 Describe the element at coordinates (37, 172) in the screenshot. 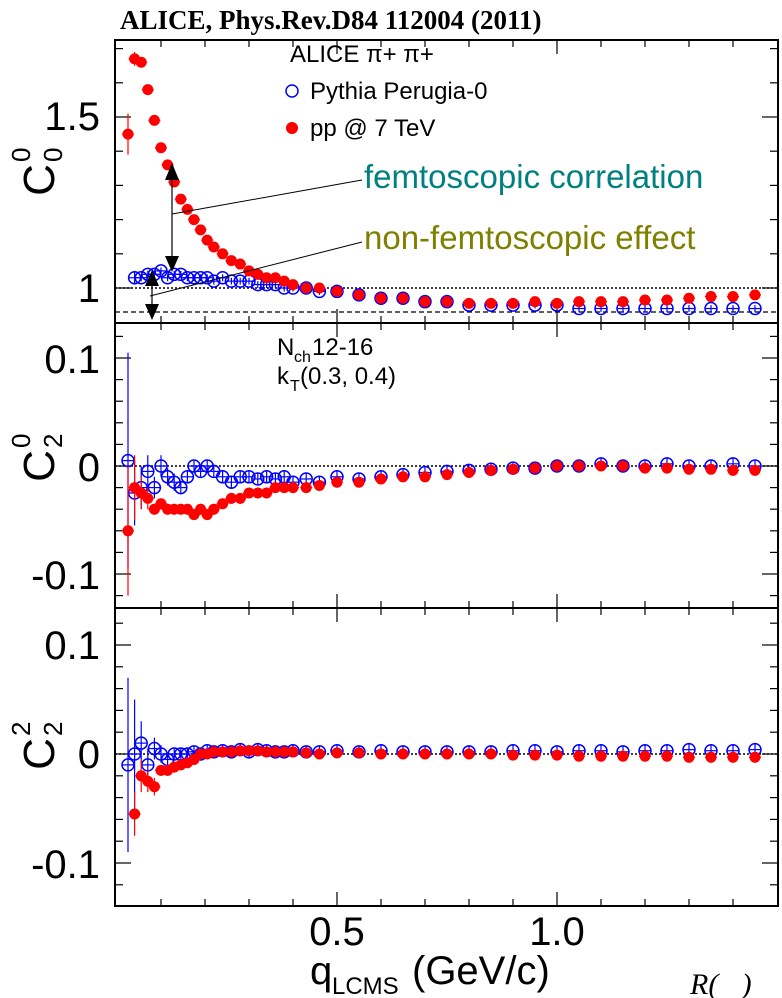

I see `panel-c00-ylabel: C 0 0` at that location.